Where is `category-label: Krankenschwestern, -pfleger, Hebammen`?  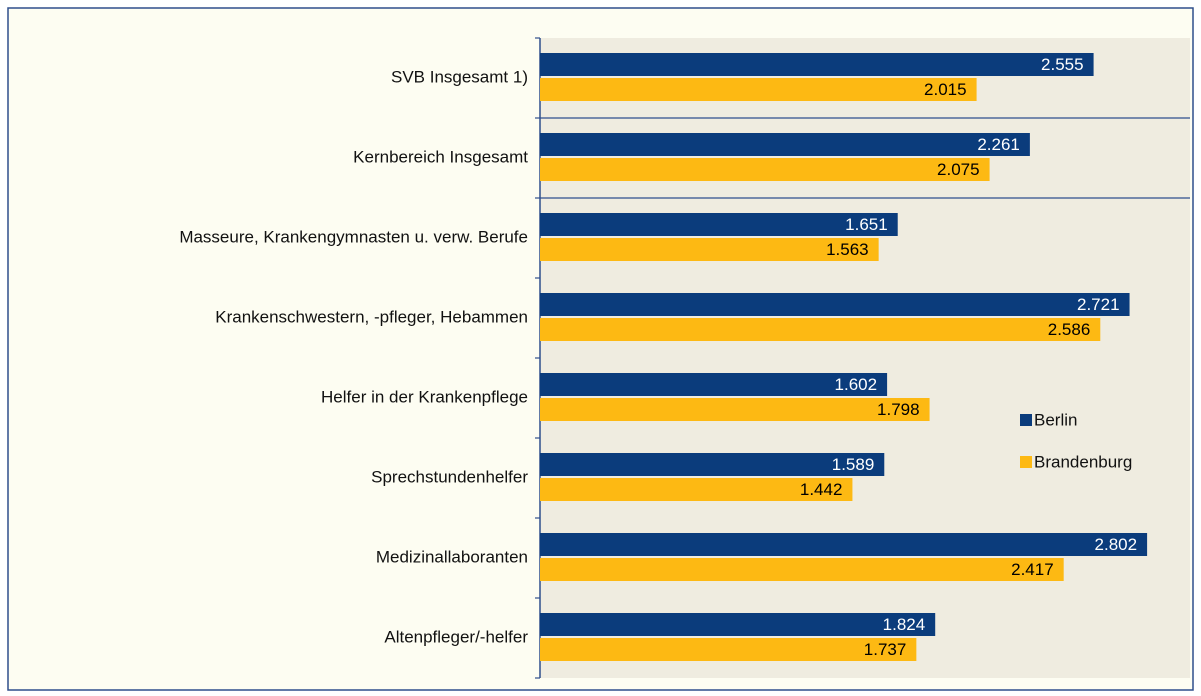
category-label: Krankenschwestern, -pfleger, Hebammen is located at coordinates (371, 316).